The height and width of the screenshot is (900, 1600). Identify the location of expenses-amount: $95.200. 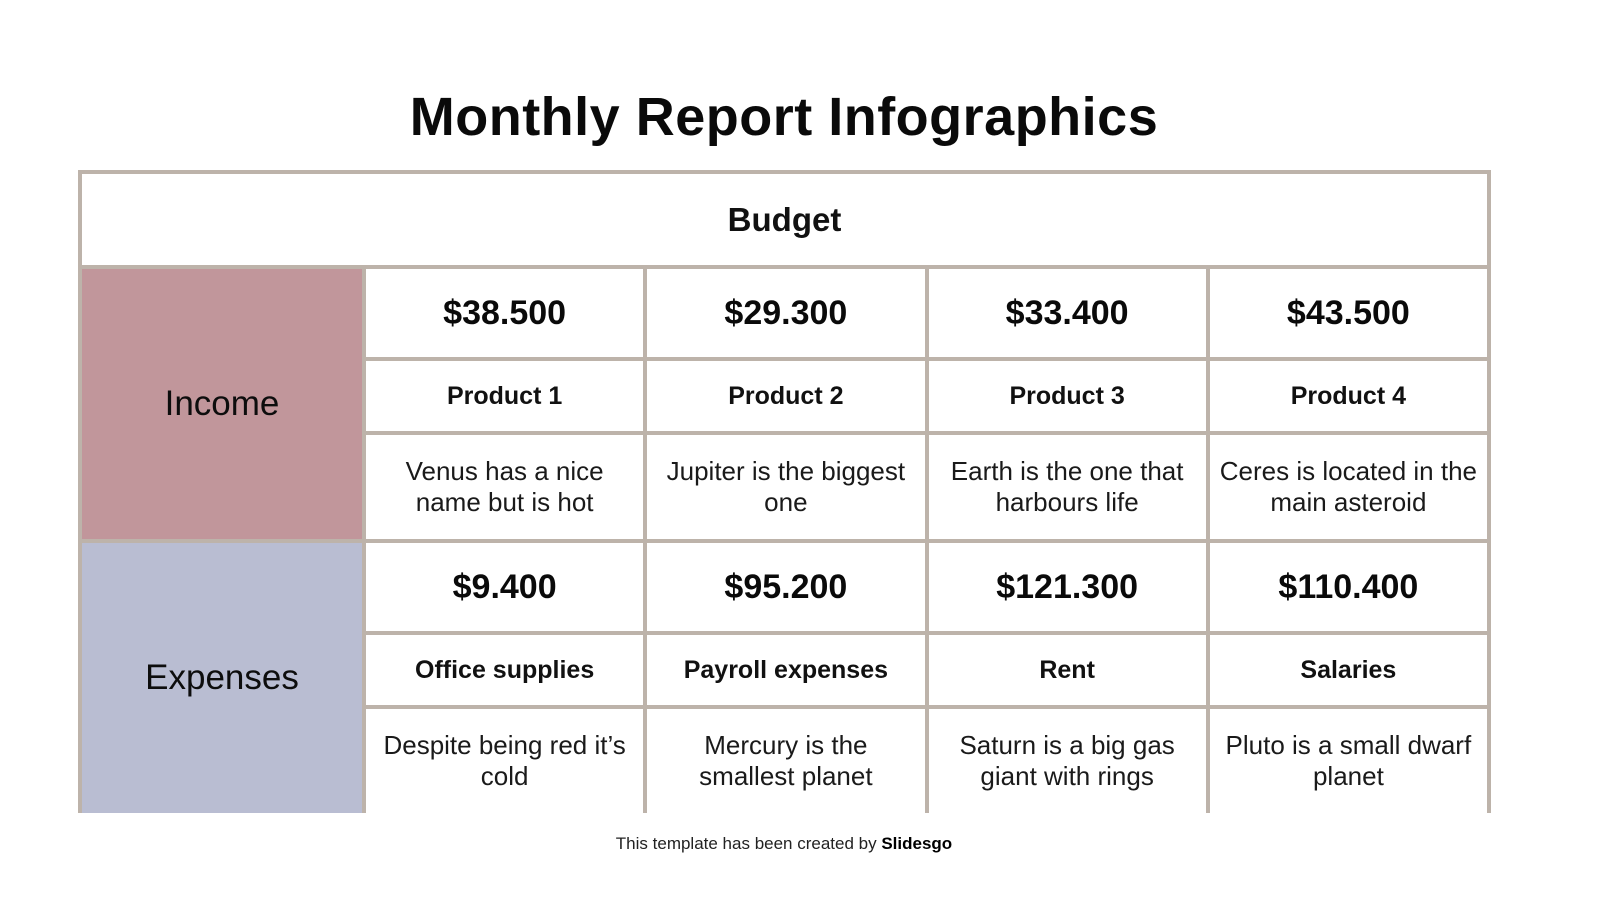
(786, 587).